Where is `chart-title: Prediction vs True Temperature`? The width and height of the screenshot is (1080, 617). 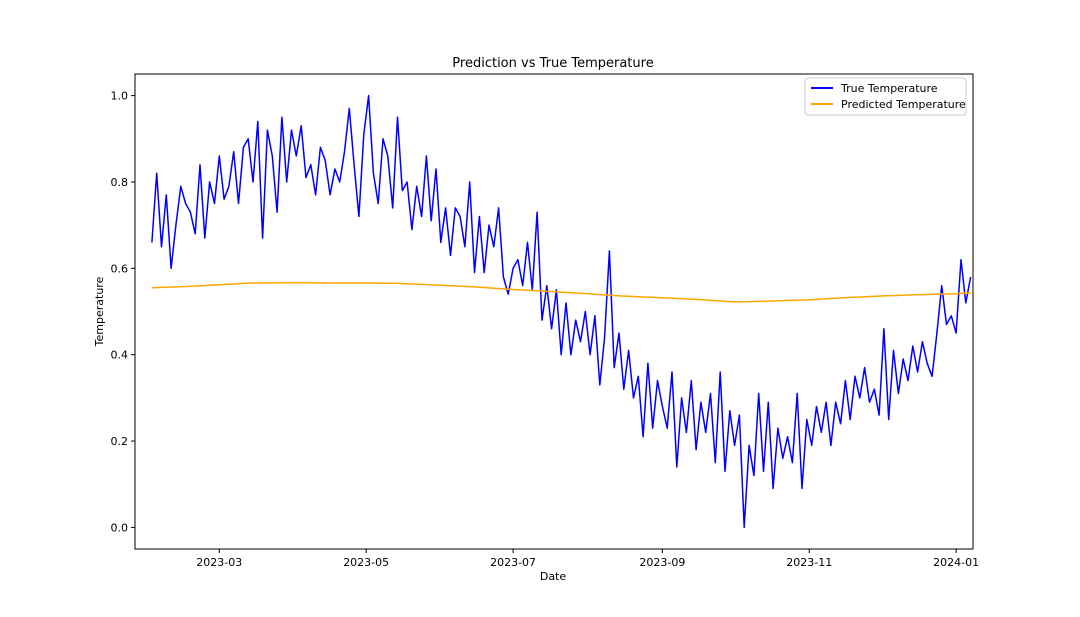 chart-title: Prediction vs True Temperature is located at coordinates (552, 63).